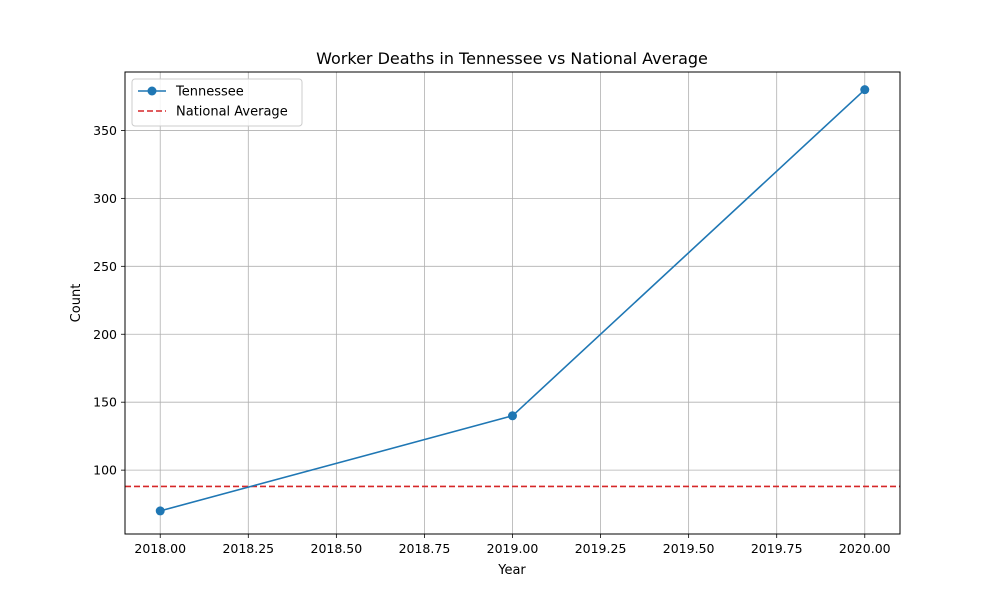 The image size is (1000, 600). Describe the element at coordinates (601, 548) in the screenshot. I see `x-tick-label: 2019.25` at that location.